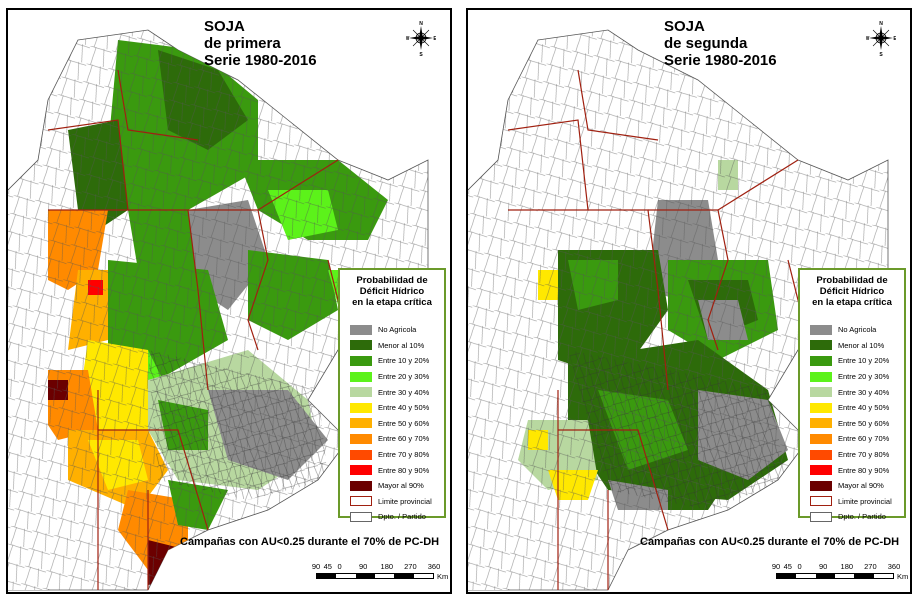 This screenshot has width=920, height=602. I want to click on compass-n: N, so click(421, 24).